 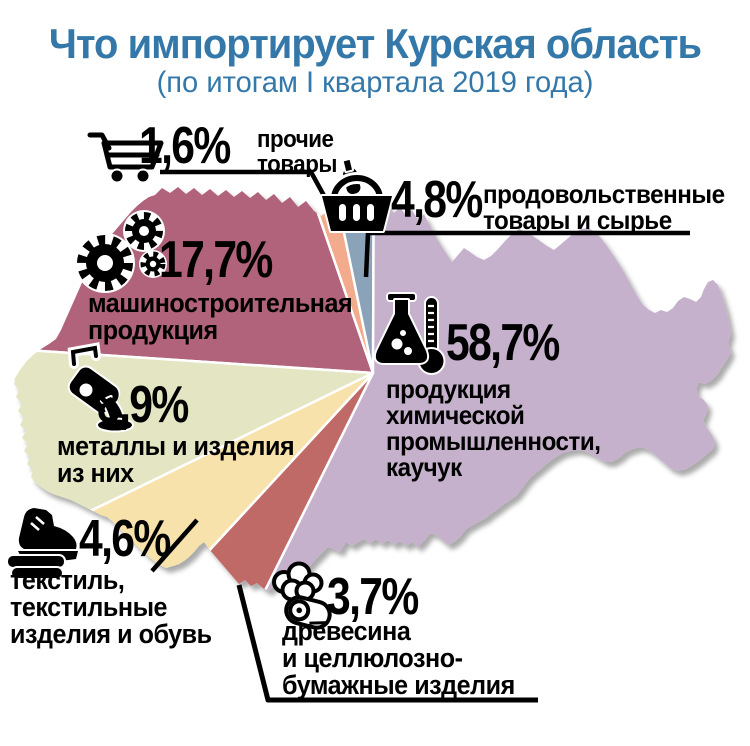 I want to click on label-textile-line1: текстиль,, so click(x=67, y=580).